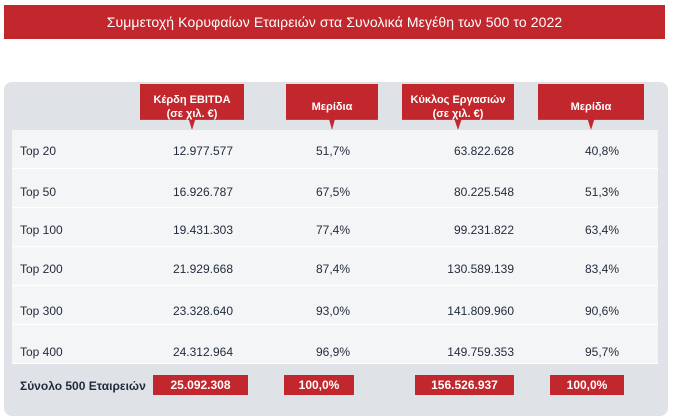  I want to click on header-ebitda-share-label: Μερίδια, so click(332, 107).